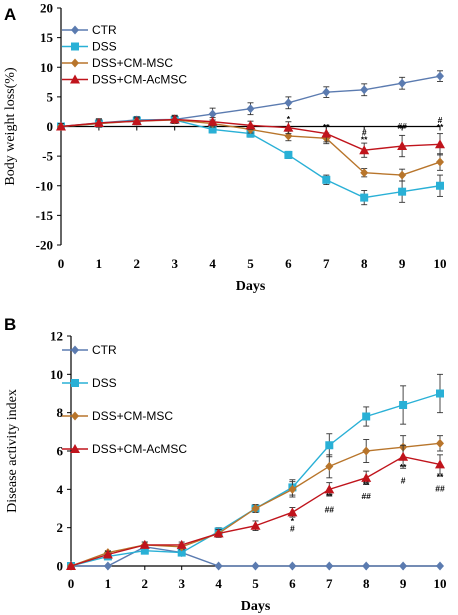 The height and width of the screenshot is (615, 458). I want to click on series-dss-cm-acmsc, so click(250, 136).